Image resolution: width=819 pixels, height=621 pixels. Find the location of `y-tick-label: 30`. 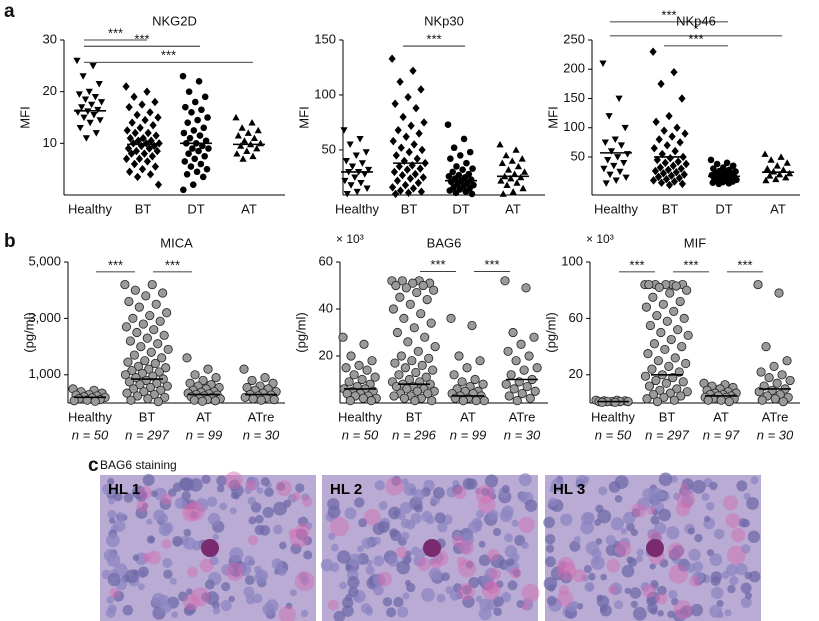

y-tick-label: 30 is located at coordinates (50, 38).